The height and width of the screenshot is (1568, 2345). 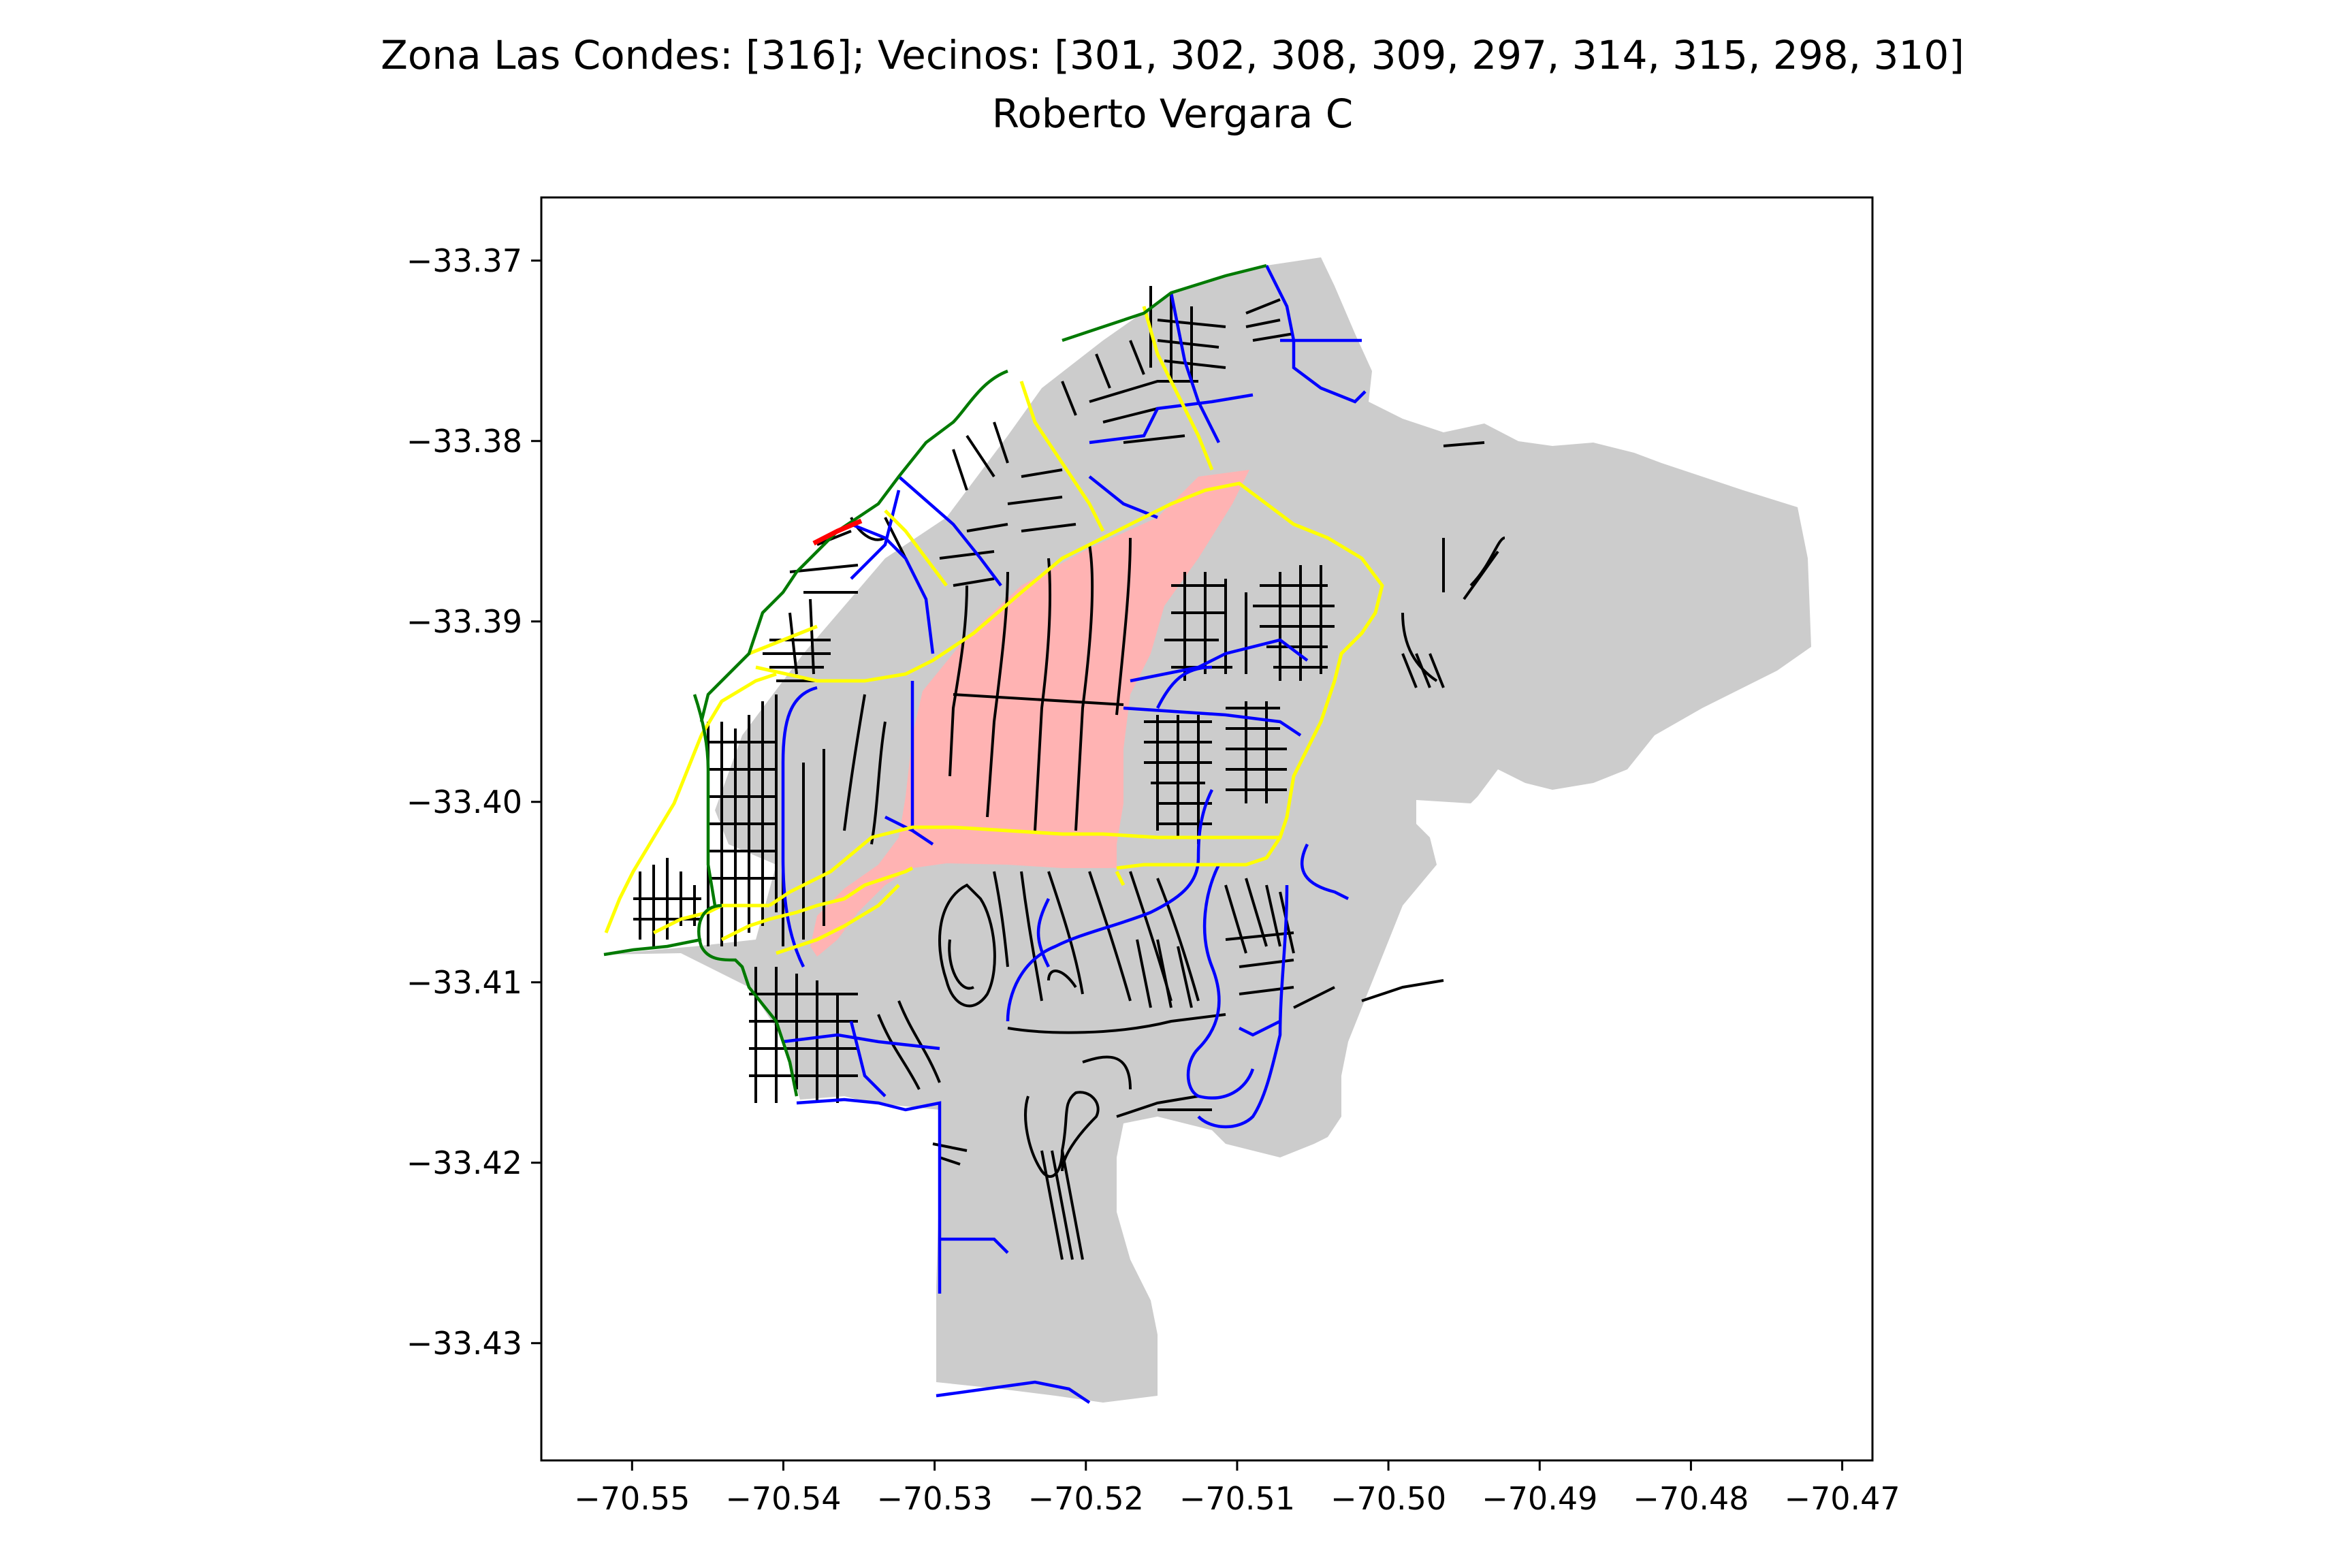 What do you see at coordinates (464, 802) in the screenshot?
I see `y-tick-label: −33.40` at bounding box center [464, 802].